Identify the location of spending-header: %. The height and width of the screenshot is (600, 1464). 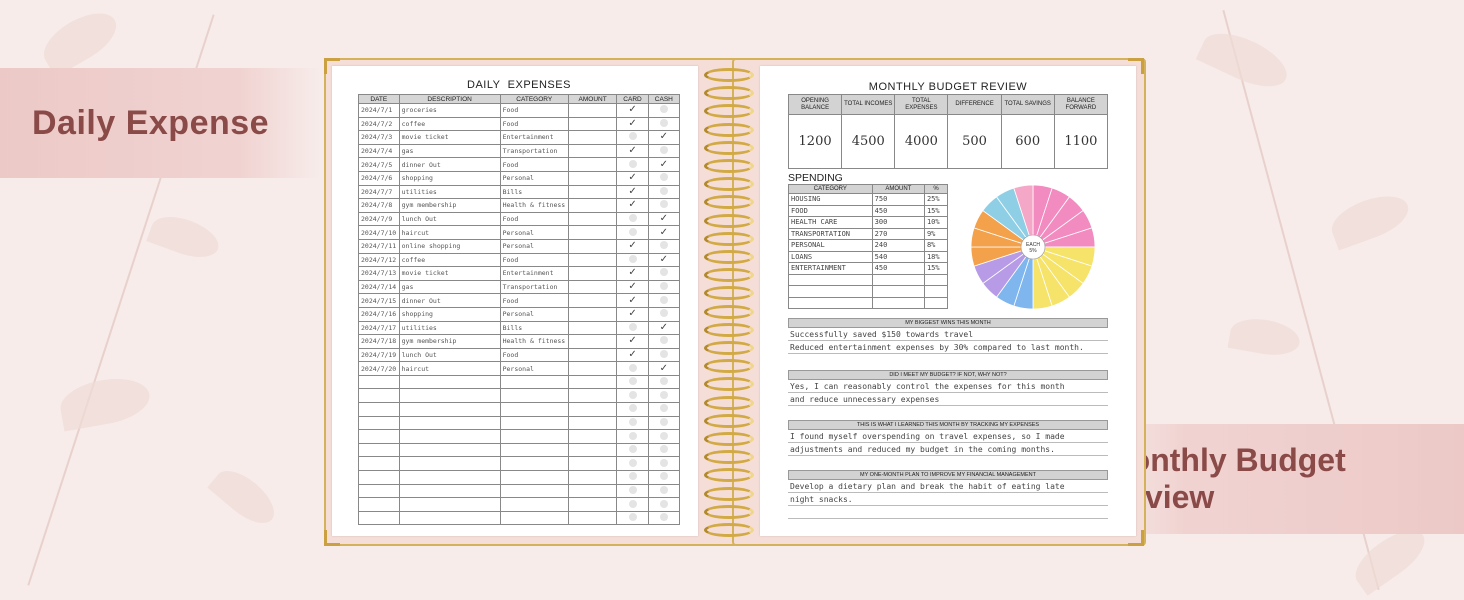
(936, 189).